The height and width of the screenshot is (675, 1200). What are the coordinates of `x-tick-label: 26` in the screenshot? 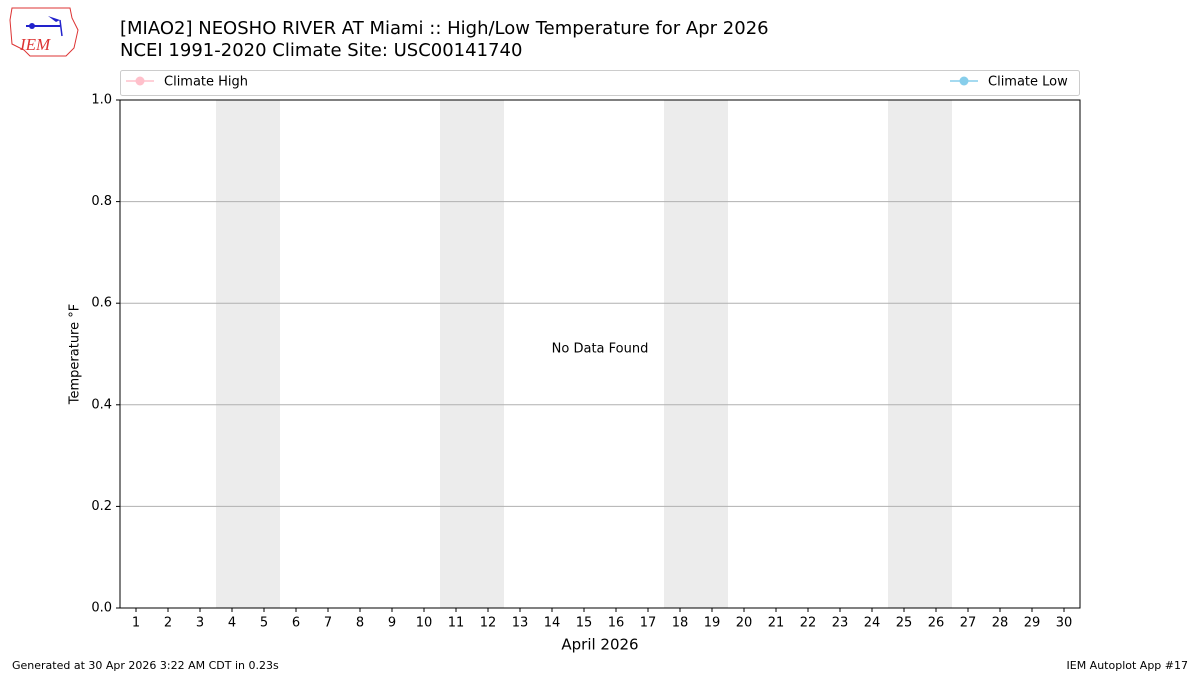 It's located at (936, 623).